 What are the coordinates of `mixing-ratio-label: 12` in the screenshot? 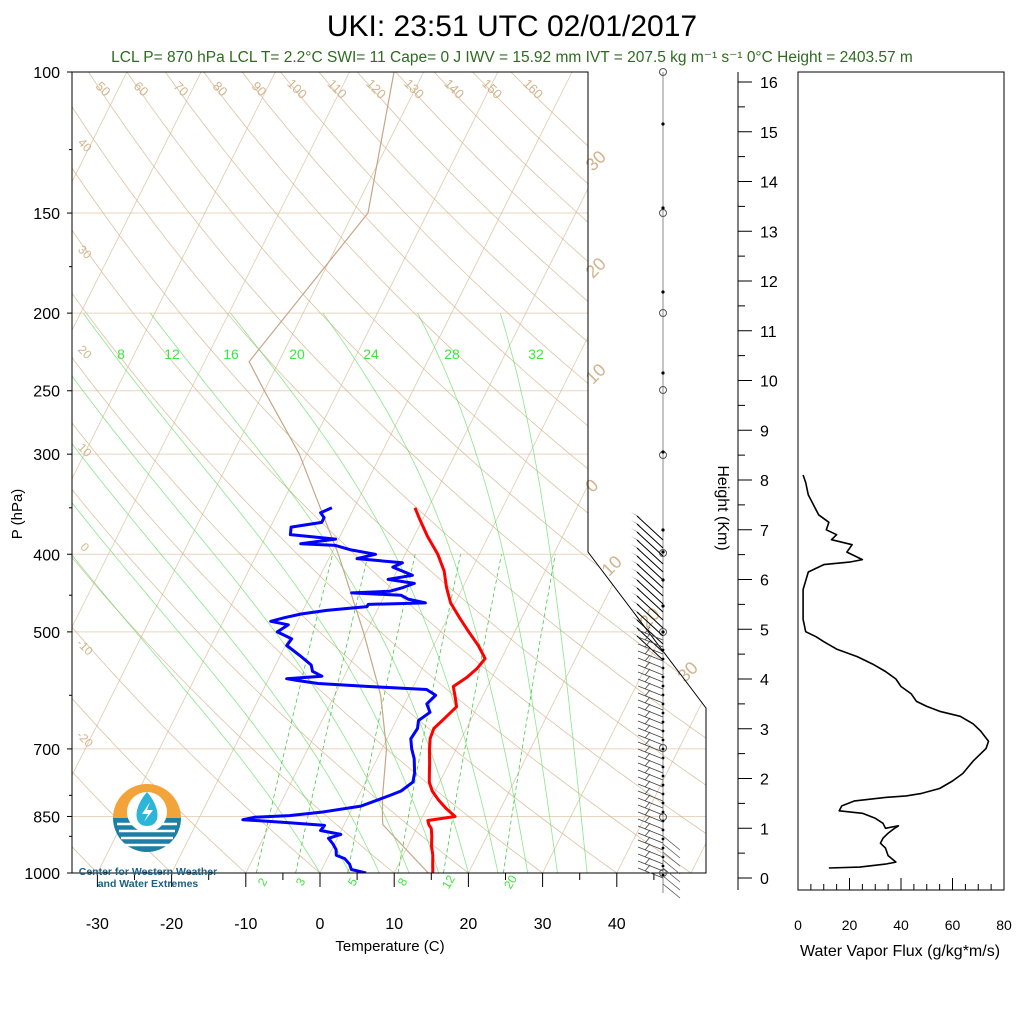 It's located at (448, 881).